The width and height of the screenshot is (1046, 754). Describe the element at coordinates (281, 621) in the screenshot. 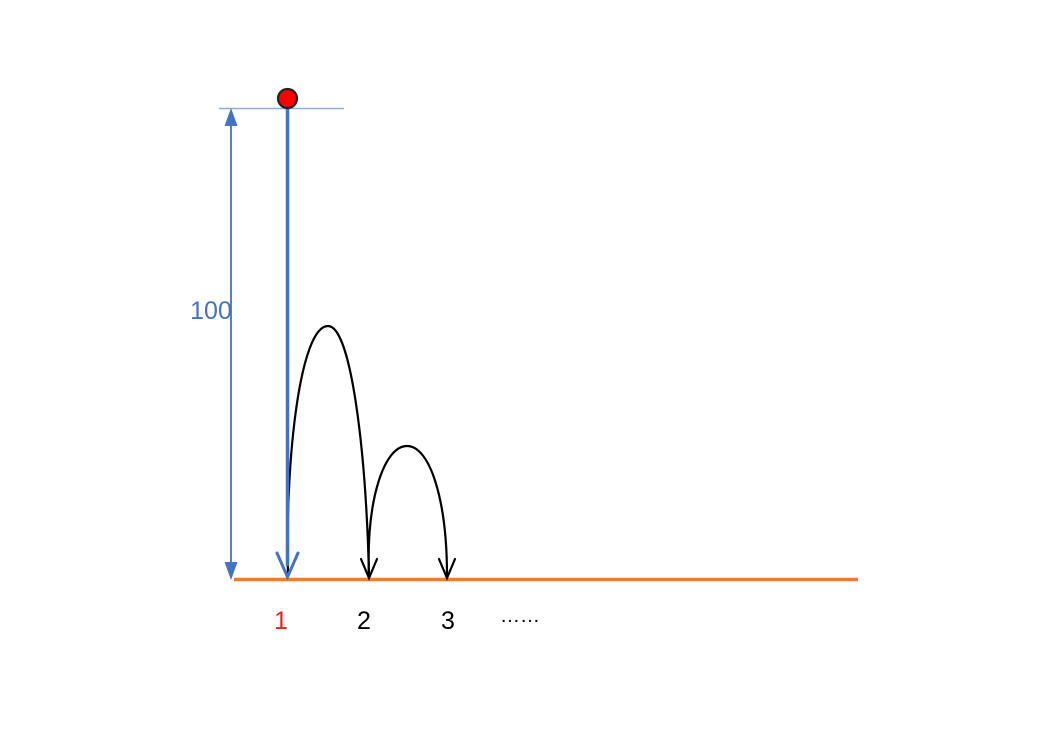

I see `bounce-label-1: 1` at that location.